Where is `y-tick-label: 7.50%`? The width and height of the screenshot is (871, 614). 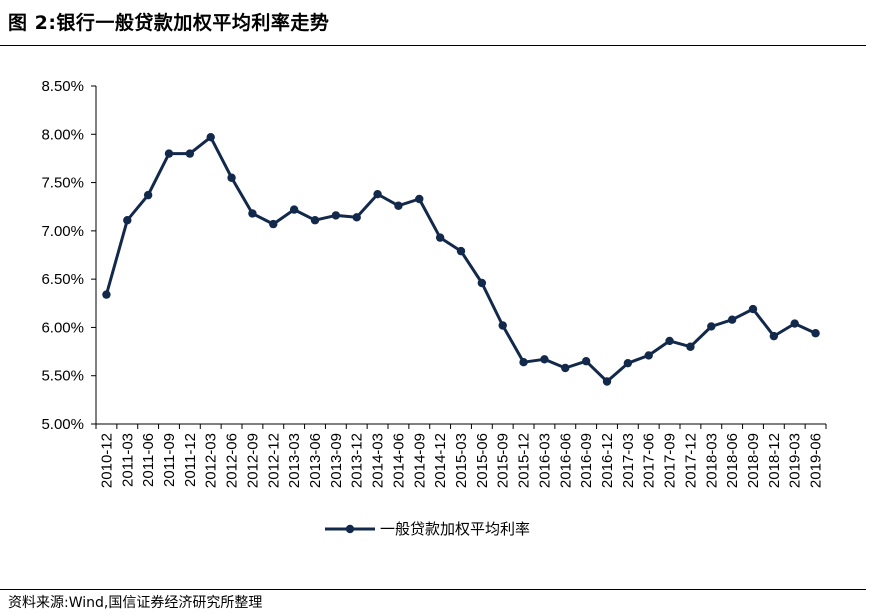 y-tick-label: 7.50% is located at coordinates (62, 183).